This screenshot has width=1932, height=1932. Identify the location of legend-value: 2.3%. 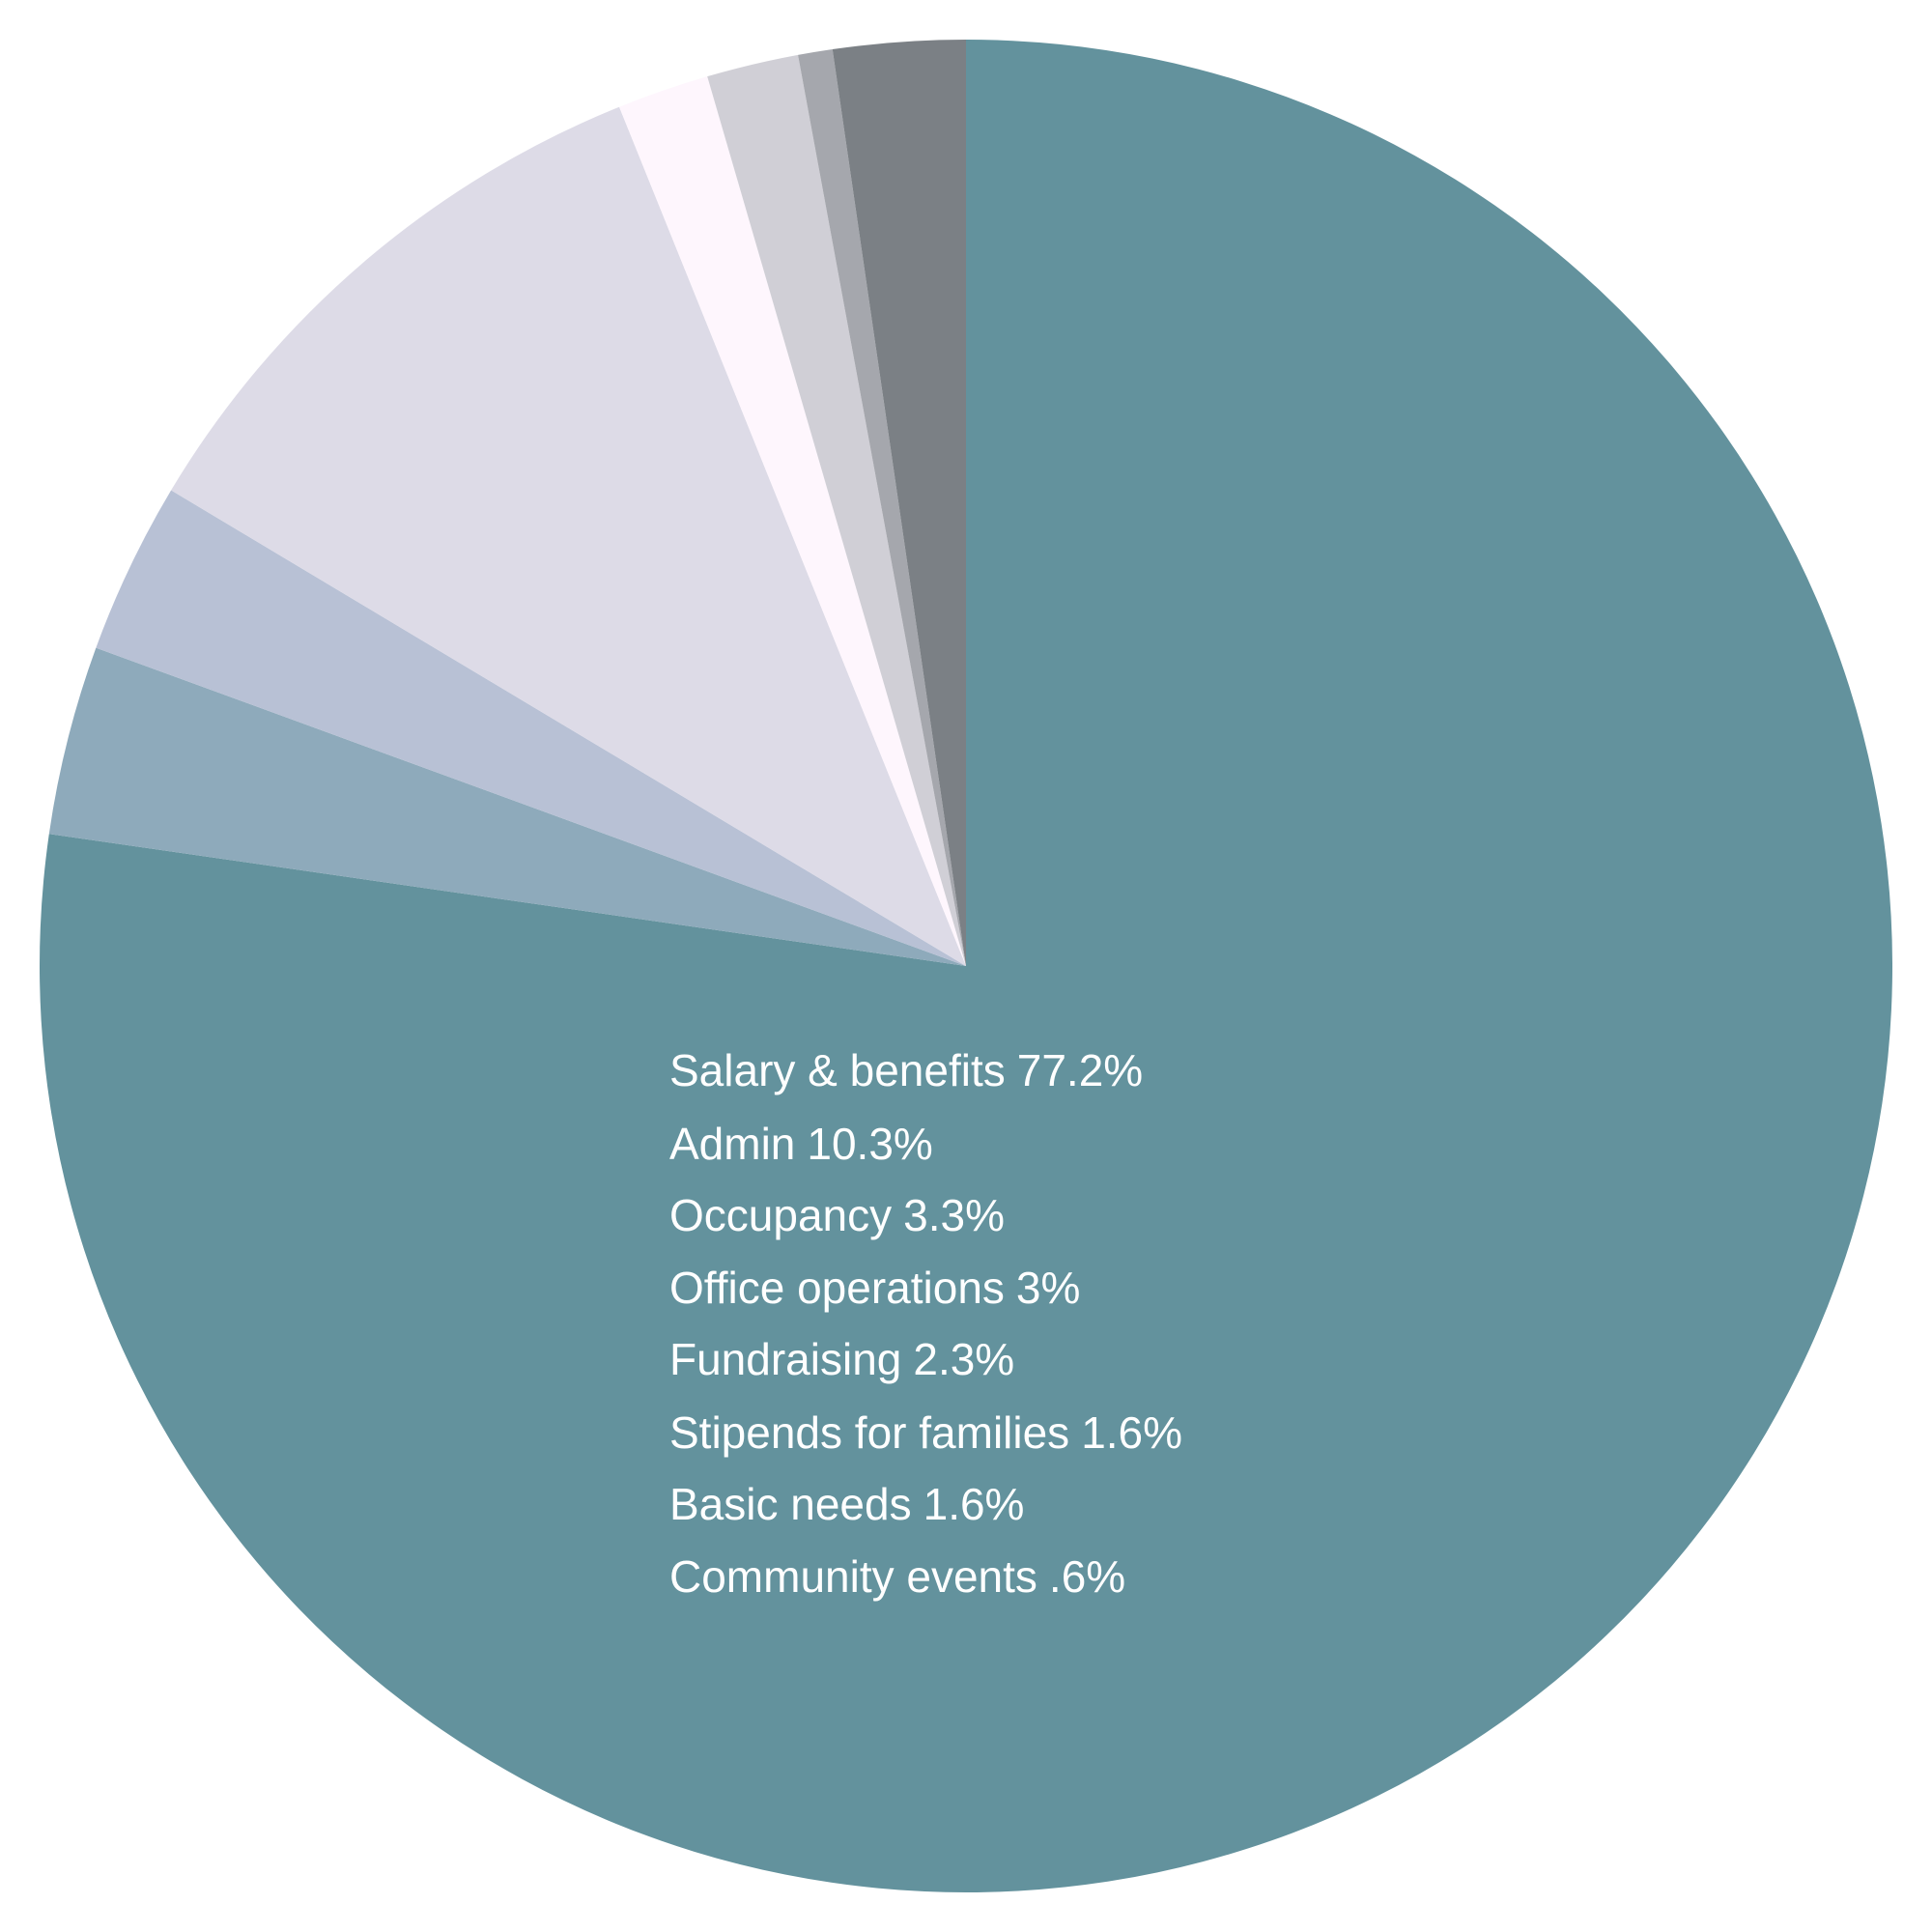
(963, 1359).